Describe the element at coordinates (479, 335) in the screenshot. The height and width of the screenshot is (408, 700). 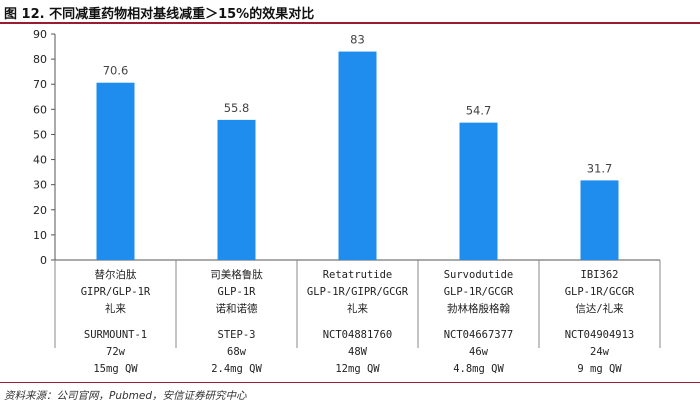
I see `trial-id-label: NCT04667377` at that location.